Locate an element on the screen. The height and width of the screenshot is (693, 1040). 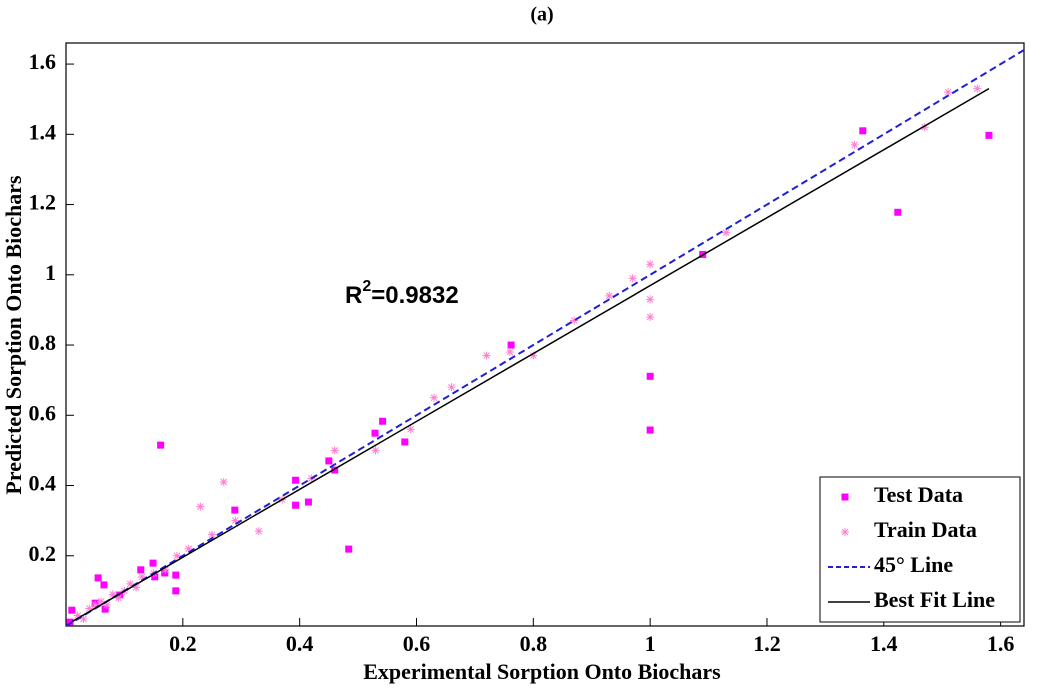
x-tick-label: 0.8 is located at coordinates (534, 643).